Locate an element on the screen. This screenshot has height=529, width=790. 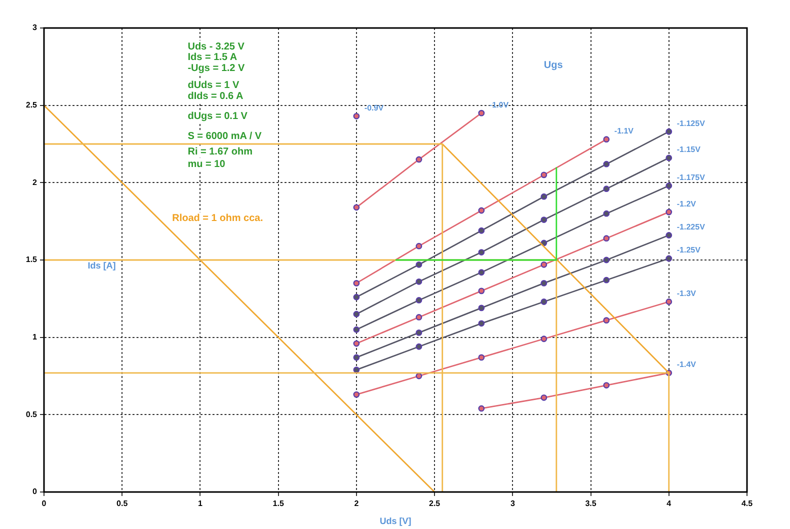
series-label: -1.15V is located at coordinates (689, 149).